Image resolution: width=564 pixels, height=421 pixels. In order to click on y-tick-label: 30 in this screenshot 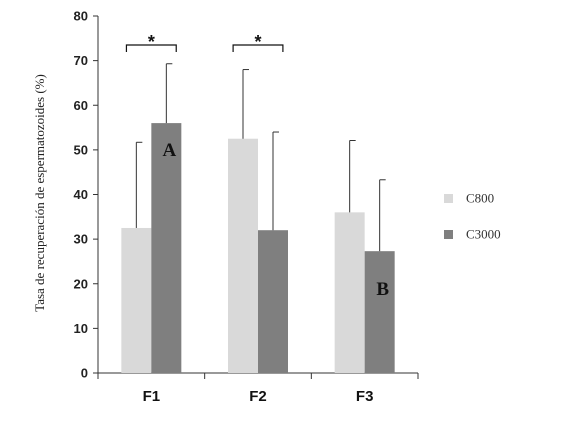, I will do `click(81, 239)`.